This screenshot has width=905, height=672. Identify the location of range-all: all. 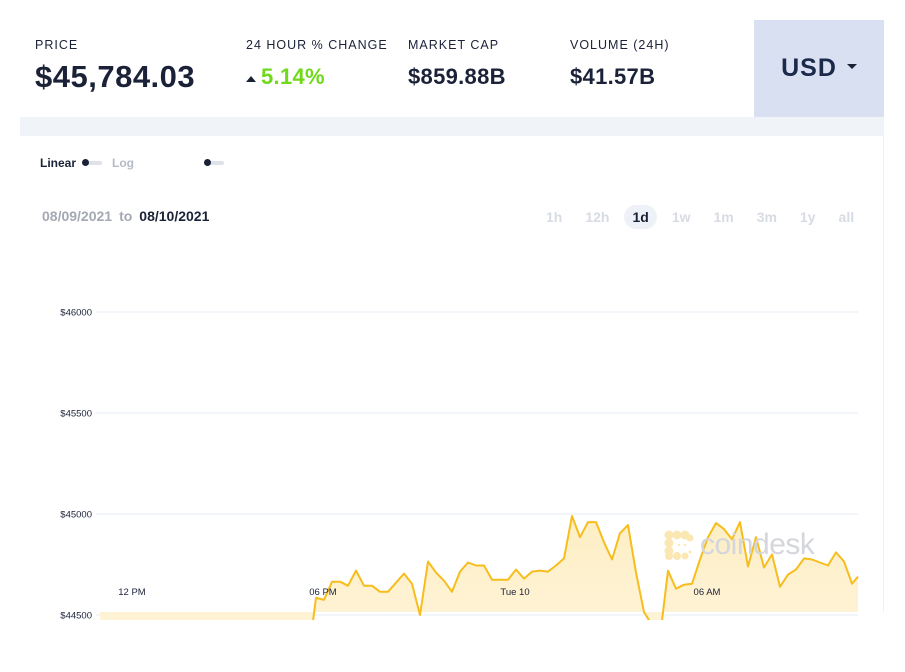
(846, 217).